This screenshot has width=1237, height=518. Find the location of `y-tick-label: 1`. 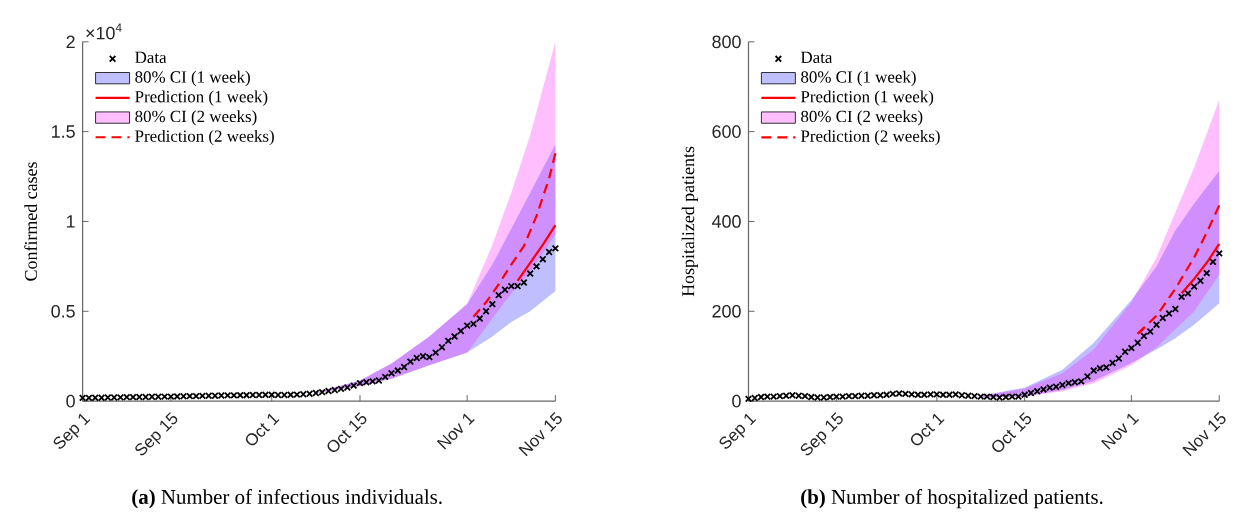

y-tick-label: 1 is located at coordinates (71, 221).